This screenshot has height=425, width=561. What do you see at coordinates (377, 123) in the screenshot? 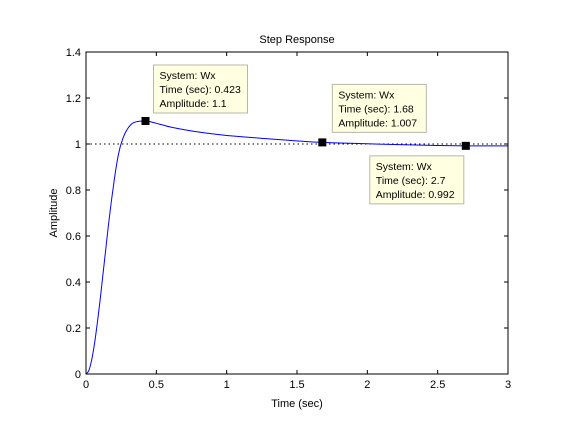
I see `datatip-text: Amplitude: 1.007` at bounding box center [377, 123].